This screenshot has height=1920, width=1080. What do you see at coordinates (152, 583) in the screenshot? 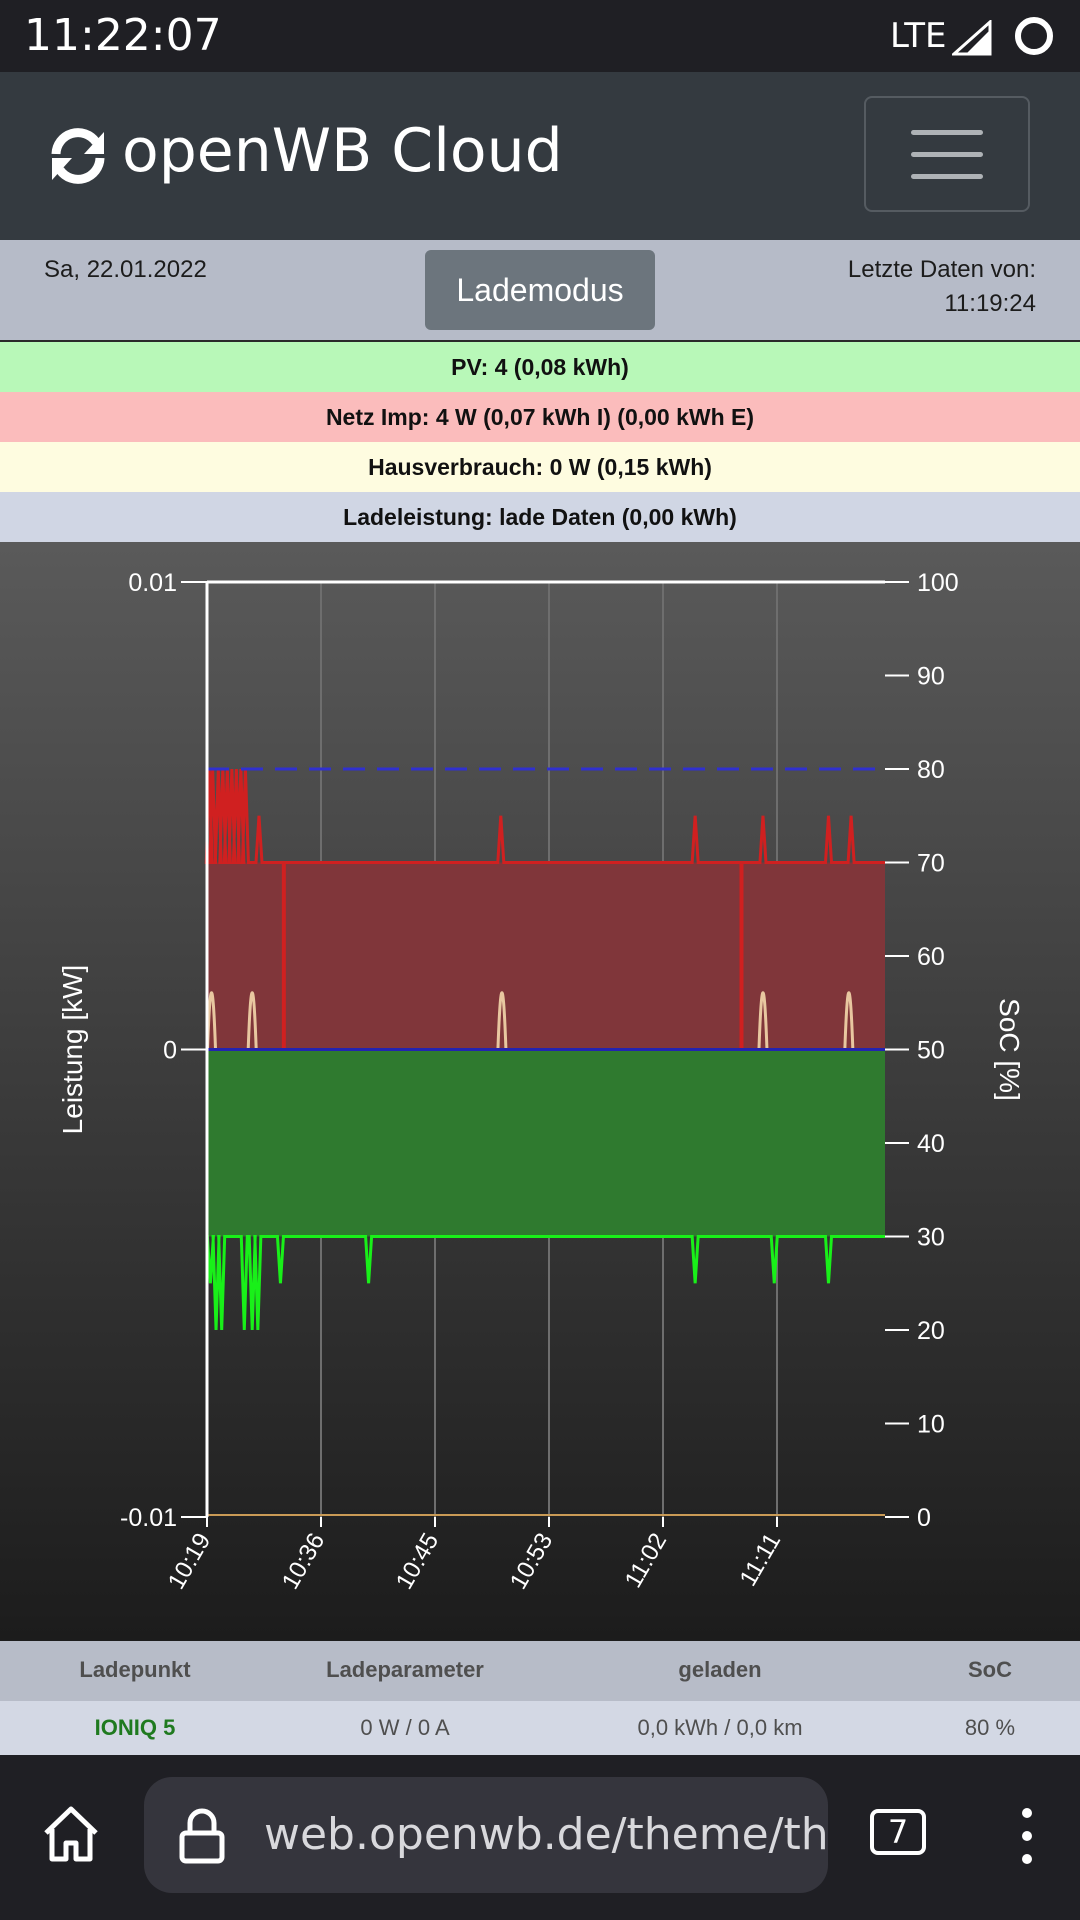
I see `y-left-tick-label: 0.01` at bounding box center [152, 583].